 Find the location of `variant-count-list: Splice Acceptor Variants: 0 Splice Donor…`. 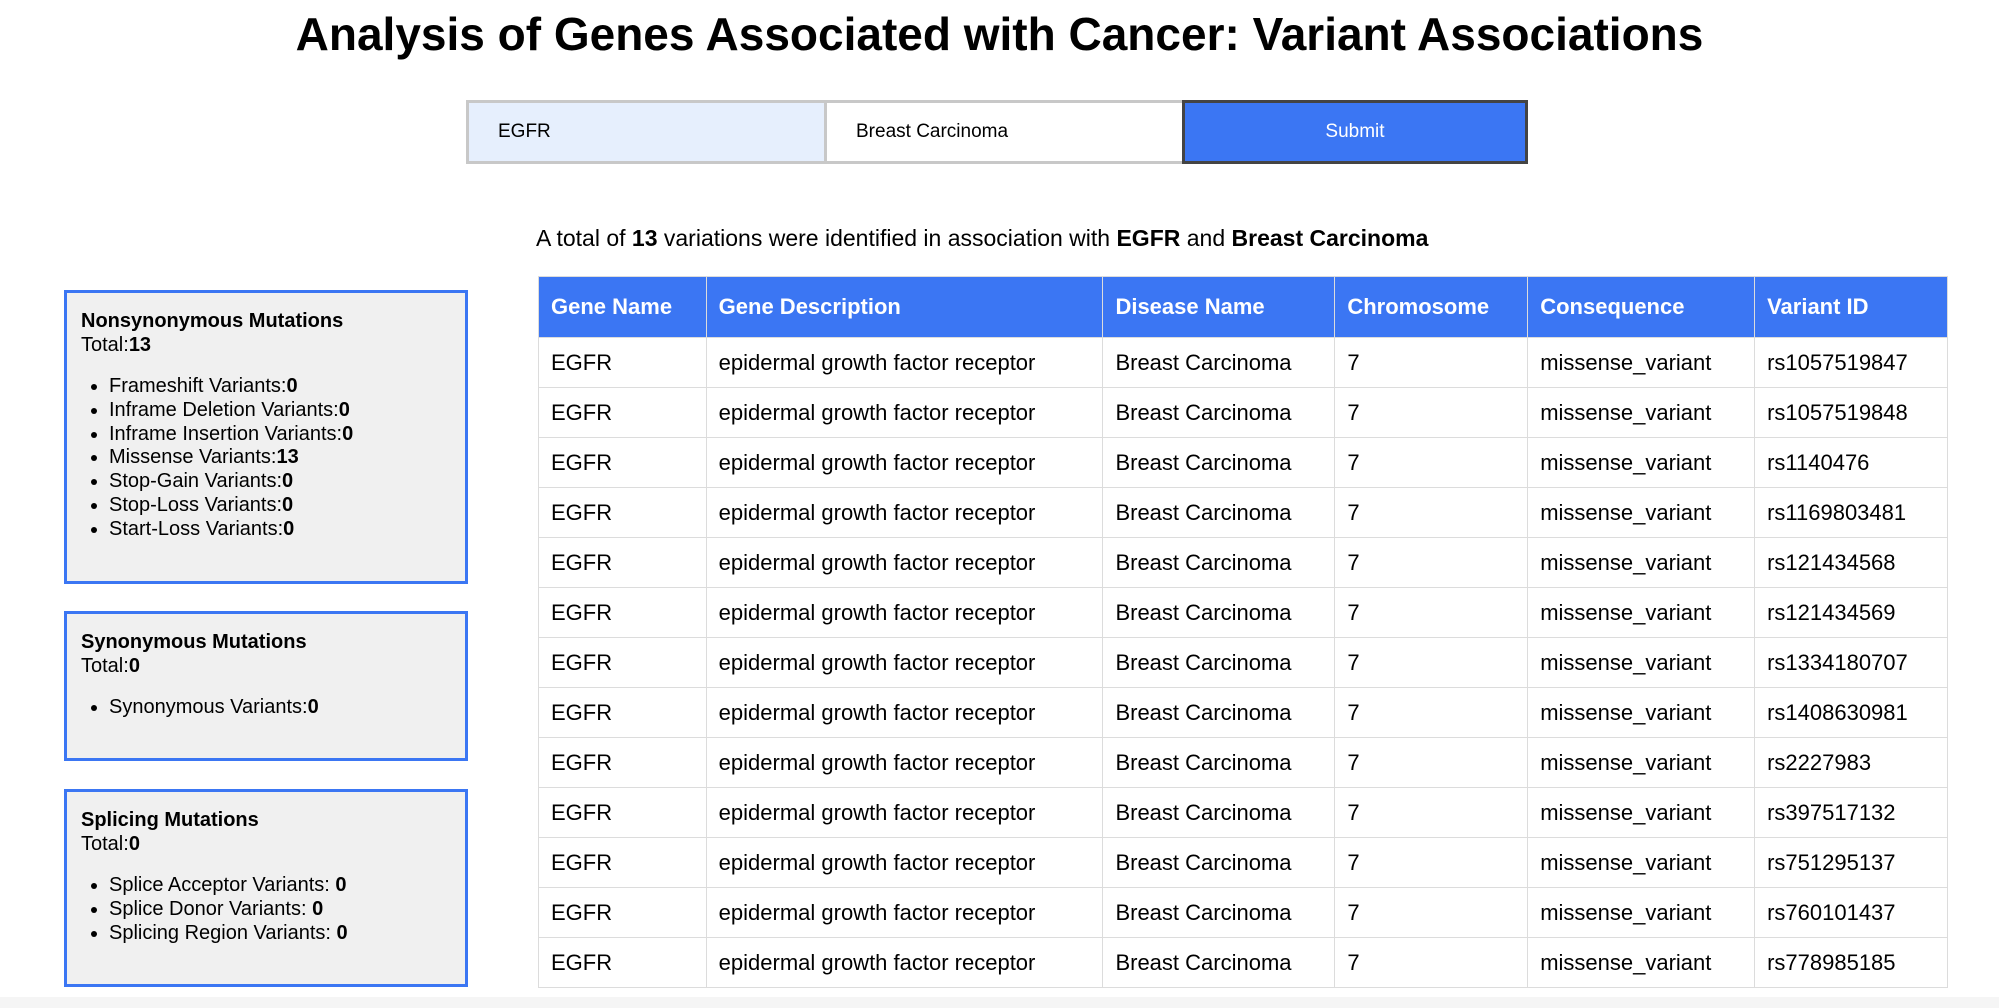

variant-count-list: Splice Acceptor Variants: 0 Splice Donor… is located at coordinates (273, 909).